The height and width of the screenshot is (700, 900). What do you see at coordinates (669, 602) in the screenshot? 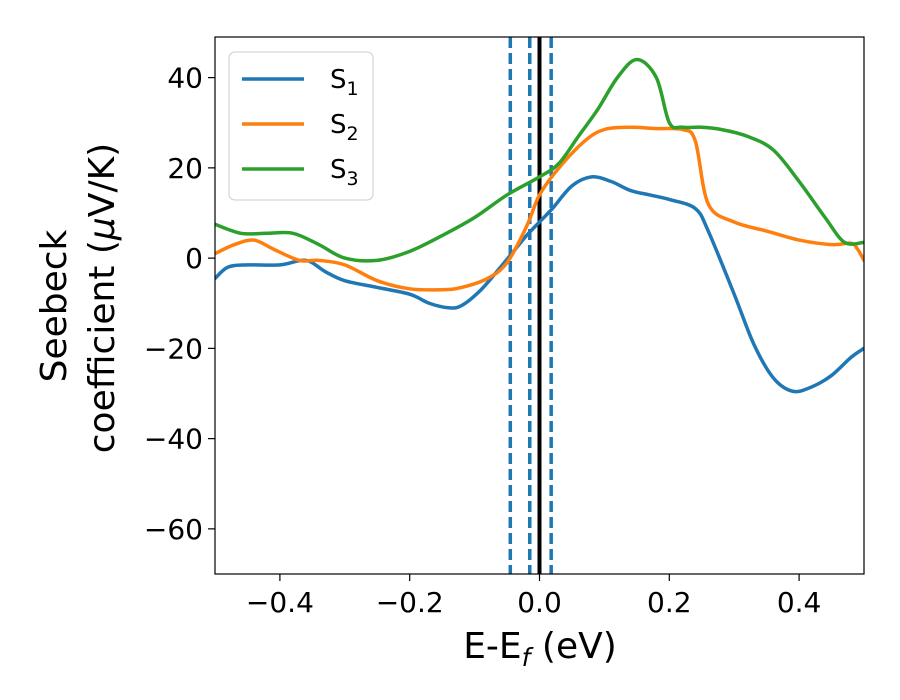
I see `x-tick-label: 0.2` at bounding box center [669, 602].